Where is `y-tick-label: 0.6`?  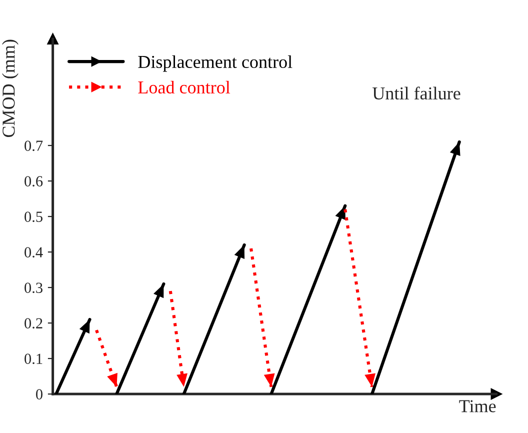 y-tick-label: 0.6 is located at coordinates (33, 181).